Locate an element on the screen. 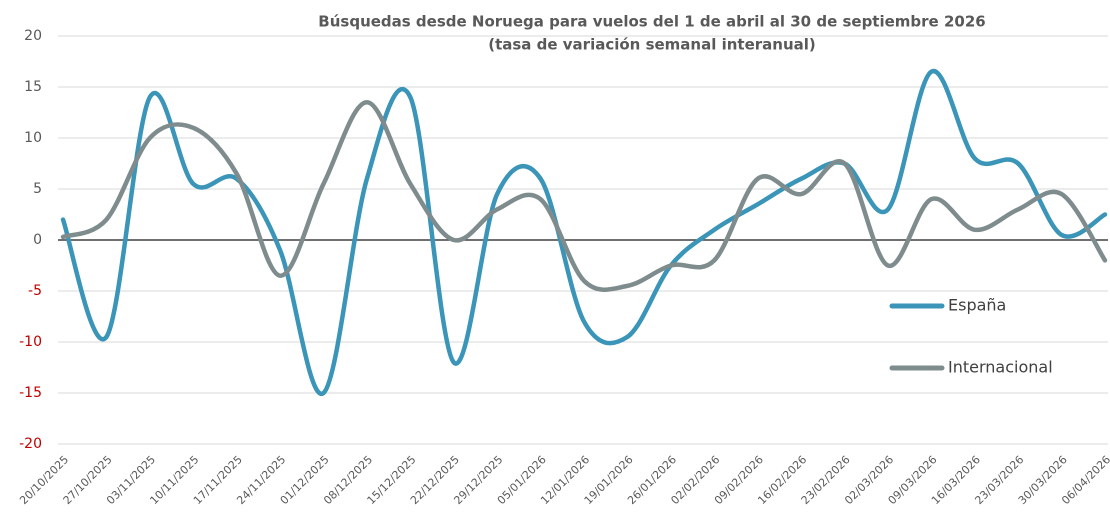  chart-subtitle: (tasa de variación semanal interanual) is located at coordinates (652, 45).